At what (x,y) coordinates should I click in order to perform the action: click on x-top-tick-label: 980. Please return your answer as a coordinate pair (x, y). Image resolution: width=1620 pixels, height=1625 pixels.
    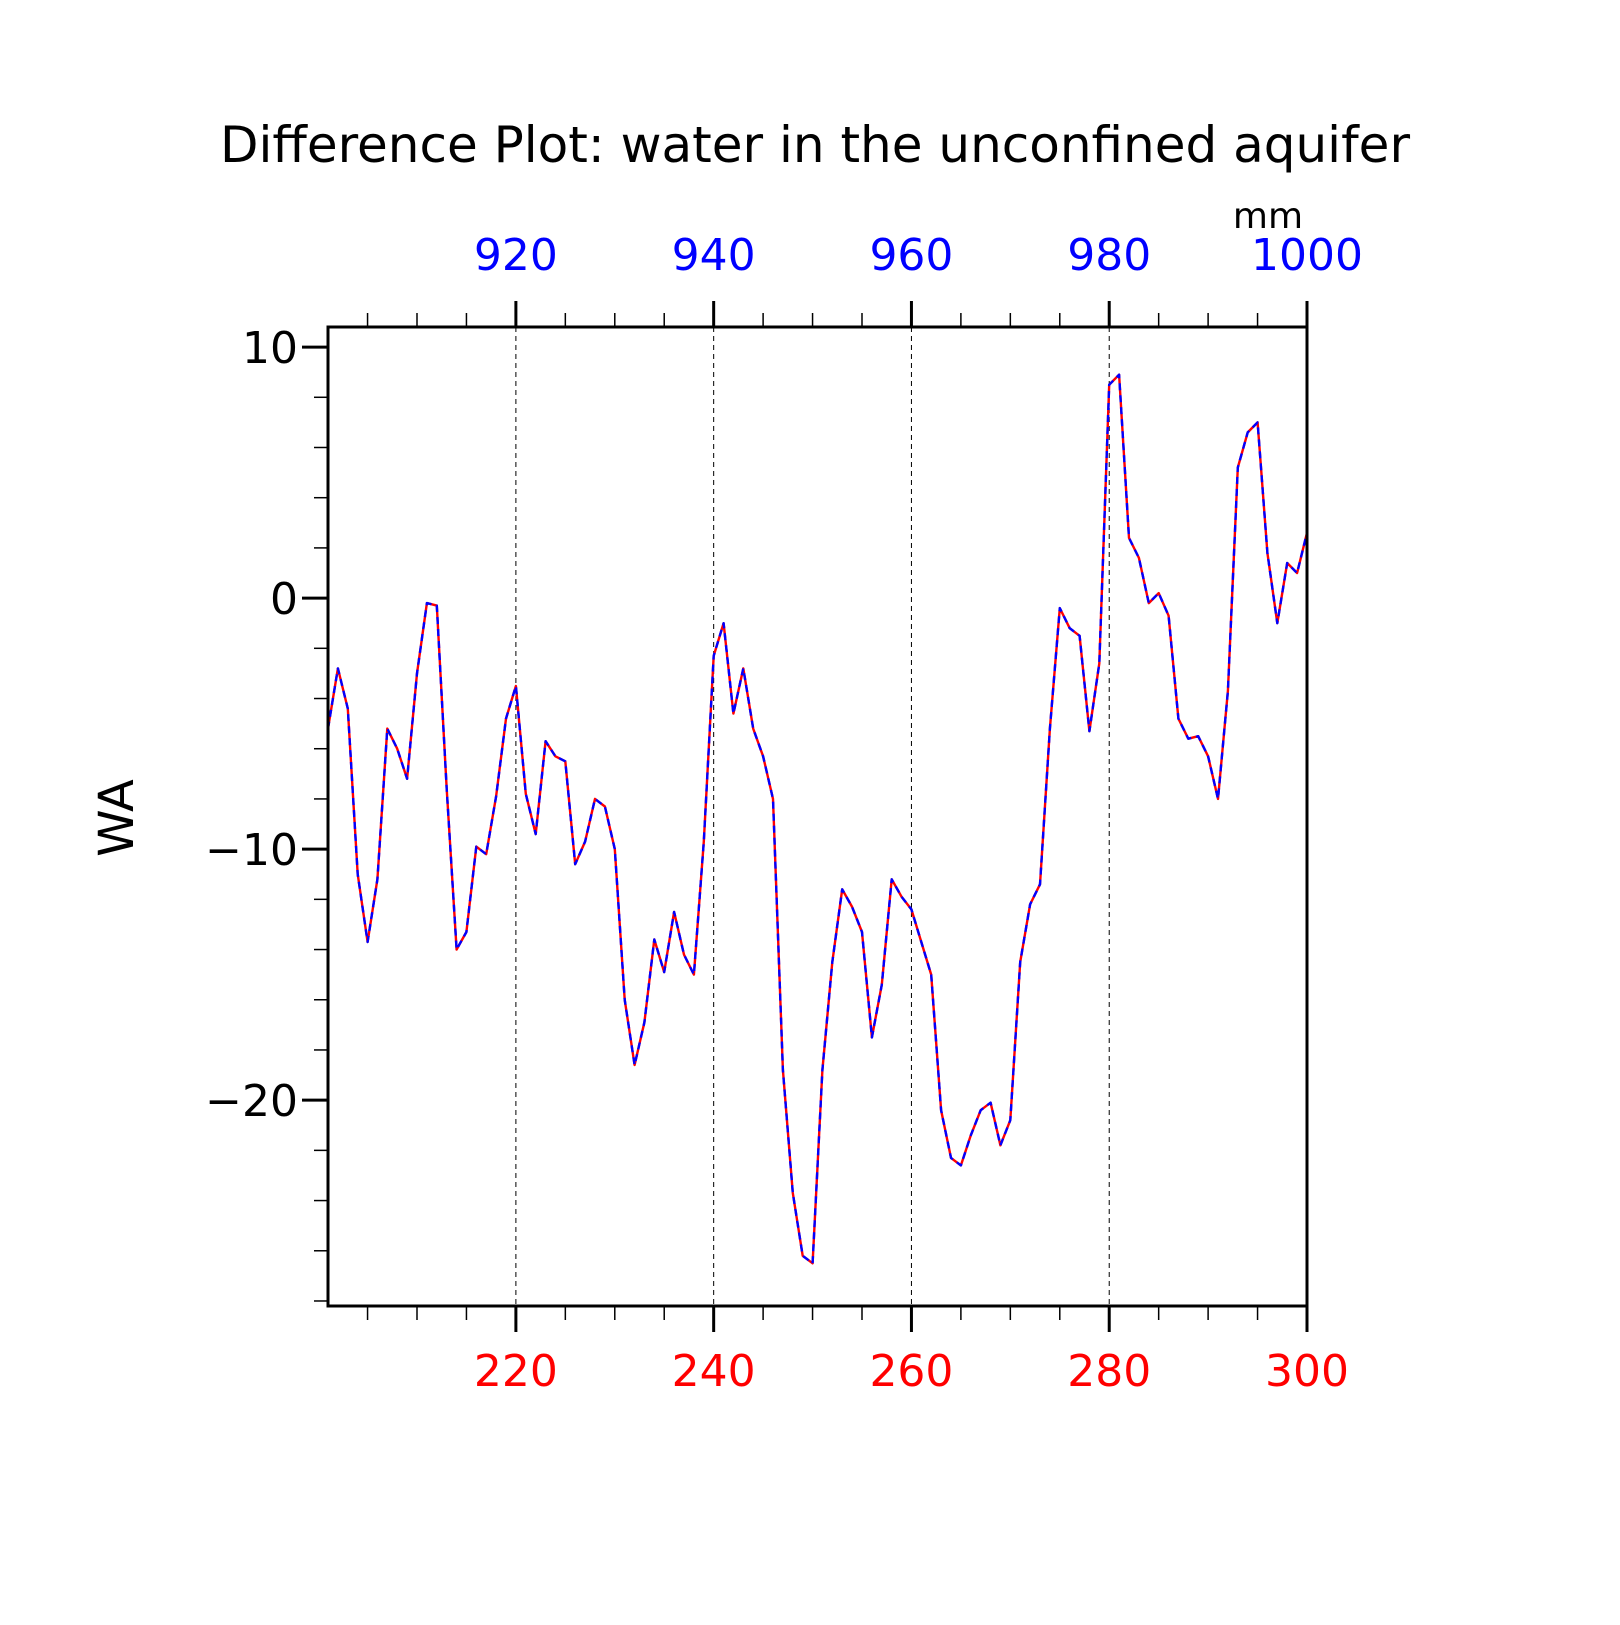
    Looking at the image, I should click on (1109, 255).